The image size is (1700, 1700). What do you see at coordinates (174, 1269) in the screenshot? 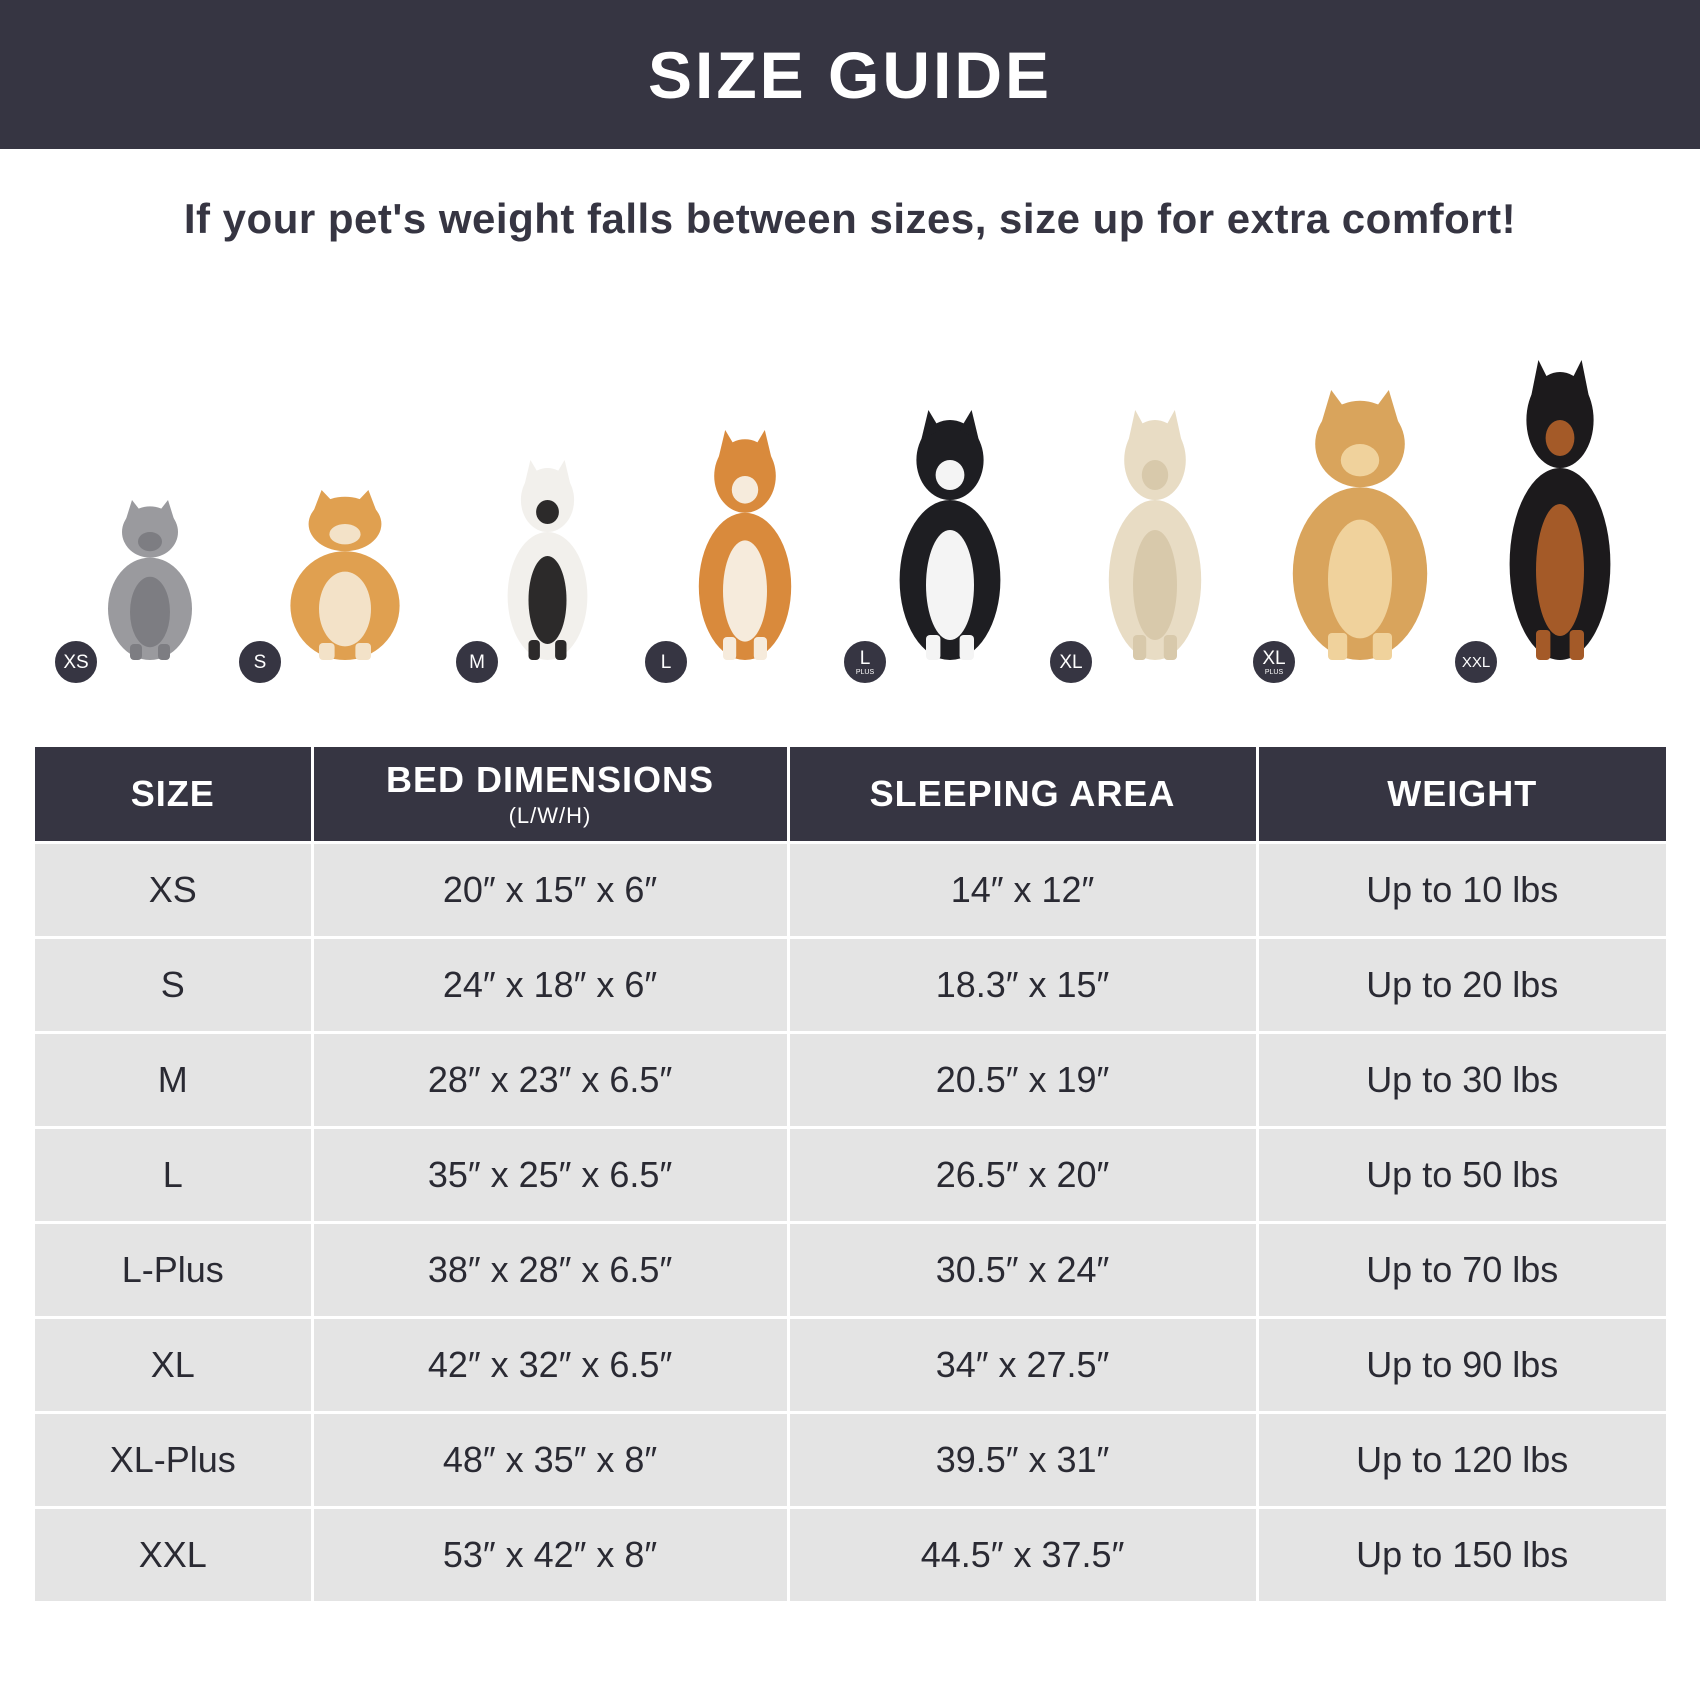
I see `cell-size: L-Plus` at bounding box center [174, 1269].